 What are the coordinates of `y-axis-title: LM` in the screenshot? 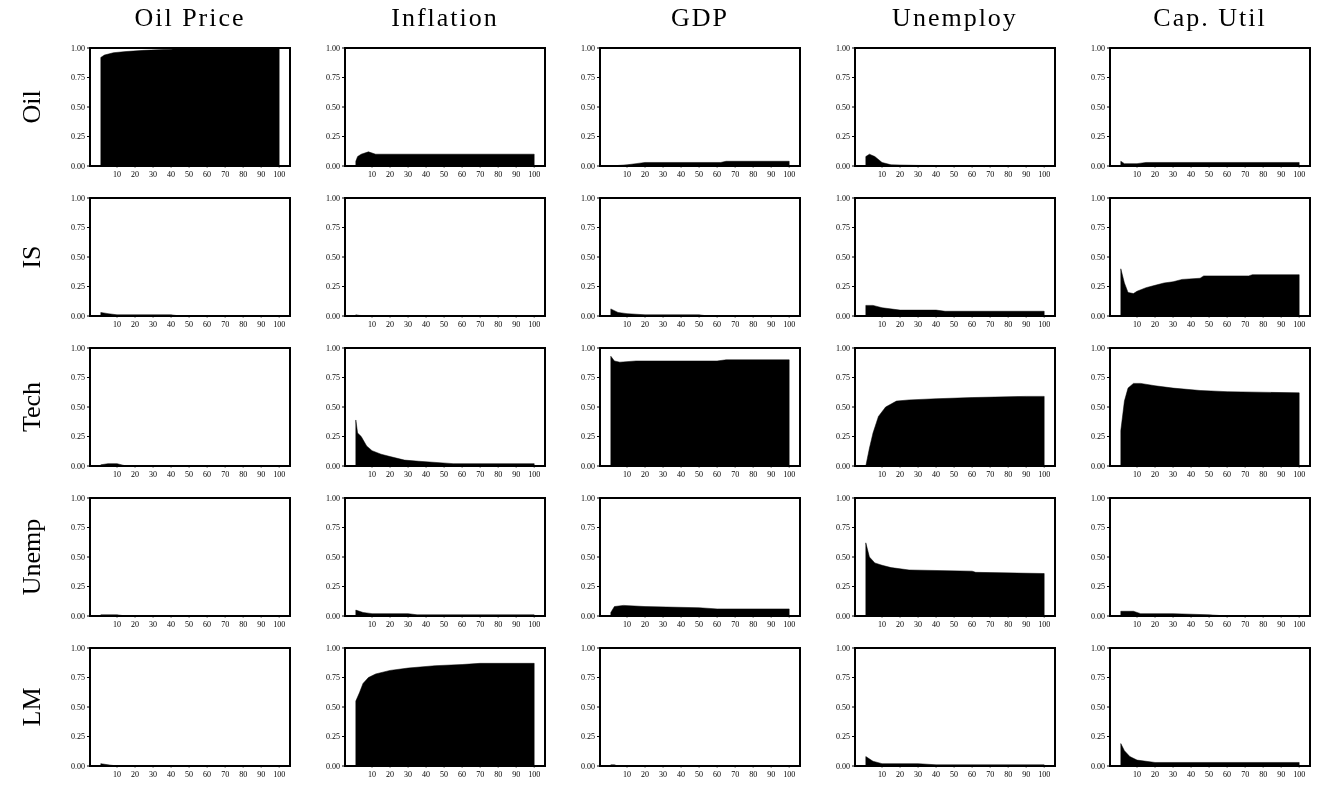 It's located at (31, 707).